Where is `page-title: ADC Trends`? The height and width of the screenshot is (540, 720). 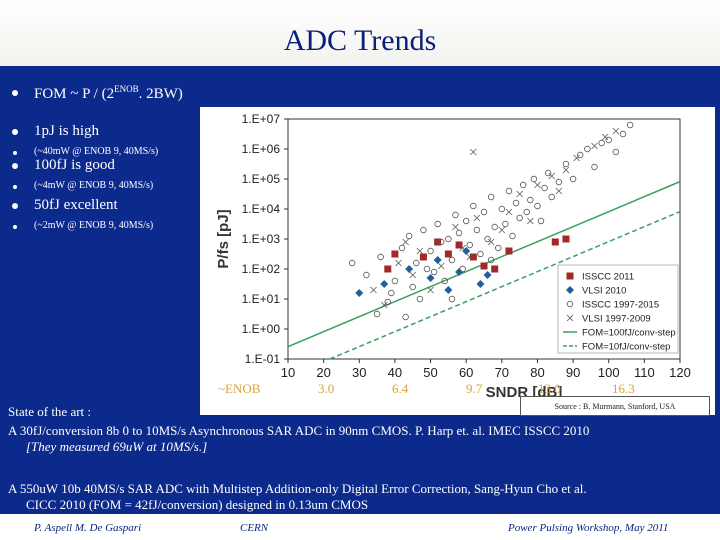
page-title: ADC Trends is located at coordinates (360, 40).